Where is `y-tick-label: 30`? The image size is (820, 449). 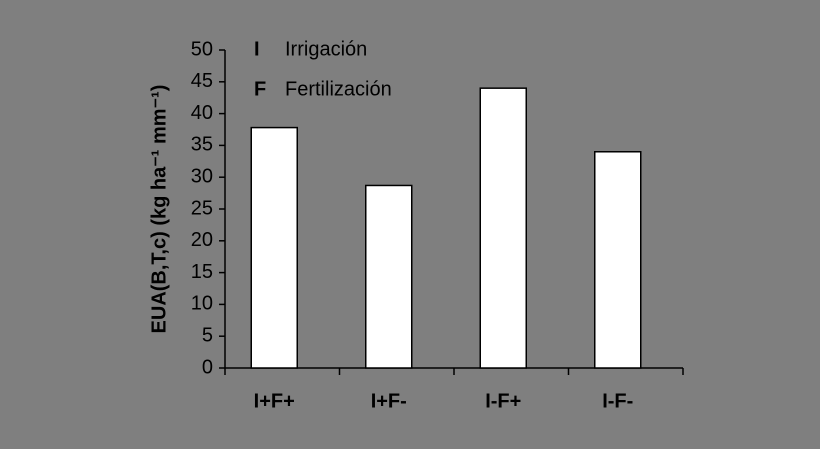 y-tick-label: 30 is located at coordinates (202, 176).